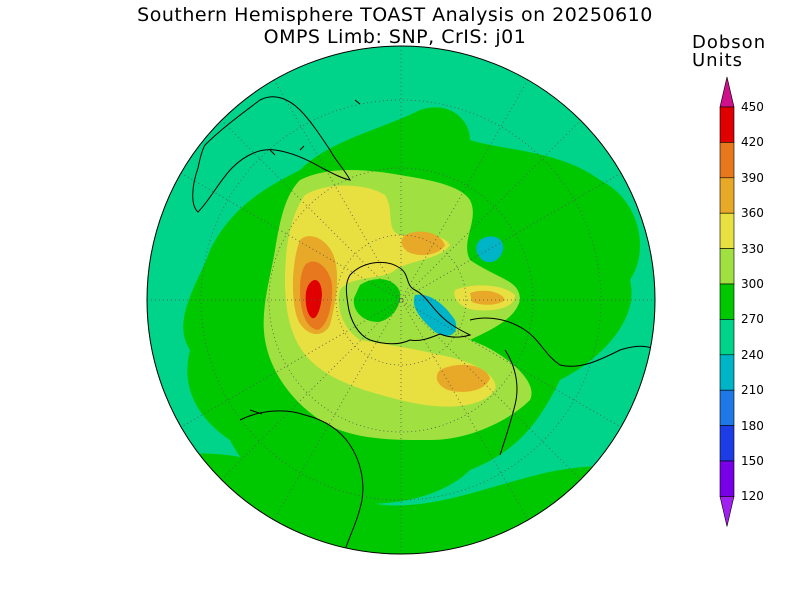  What do you see at coordinates (271, 154) in the screenshot?
I see `coastline-south-america` at bounding box center [271, 154].